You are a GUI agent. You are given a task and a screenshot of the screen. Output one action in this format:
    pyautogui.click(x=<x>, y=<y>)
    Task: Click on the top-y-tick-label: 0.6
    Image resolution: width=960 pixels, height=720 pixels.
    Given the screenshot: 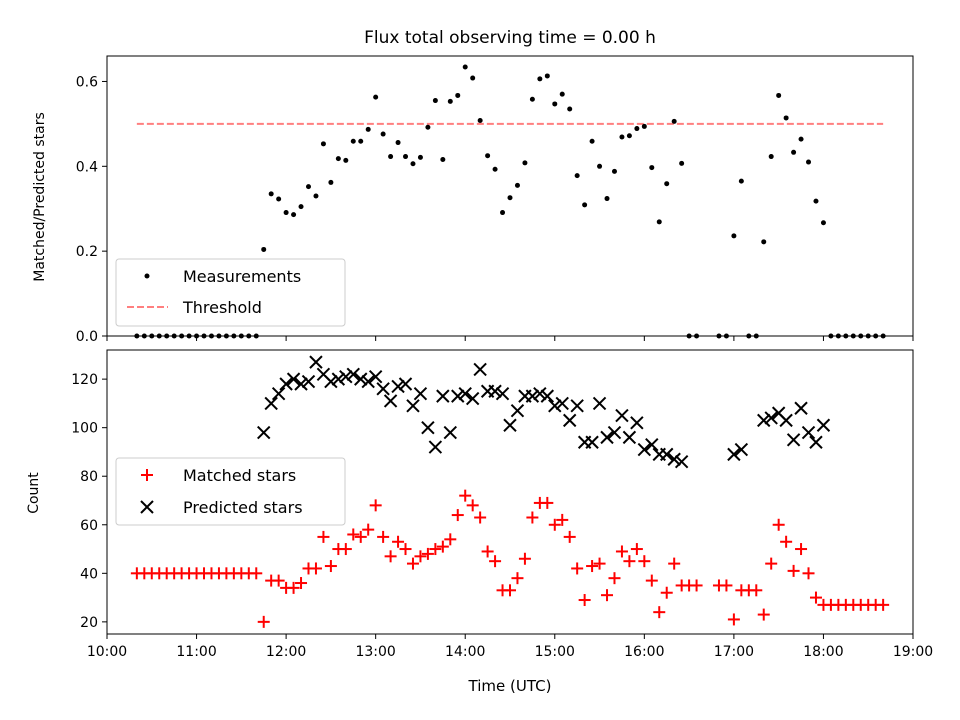 What is the action you would take?
    pyautogui.click(x=87, y=82)
    